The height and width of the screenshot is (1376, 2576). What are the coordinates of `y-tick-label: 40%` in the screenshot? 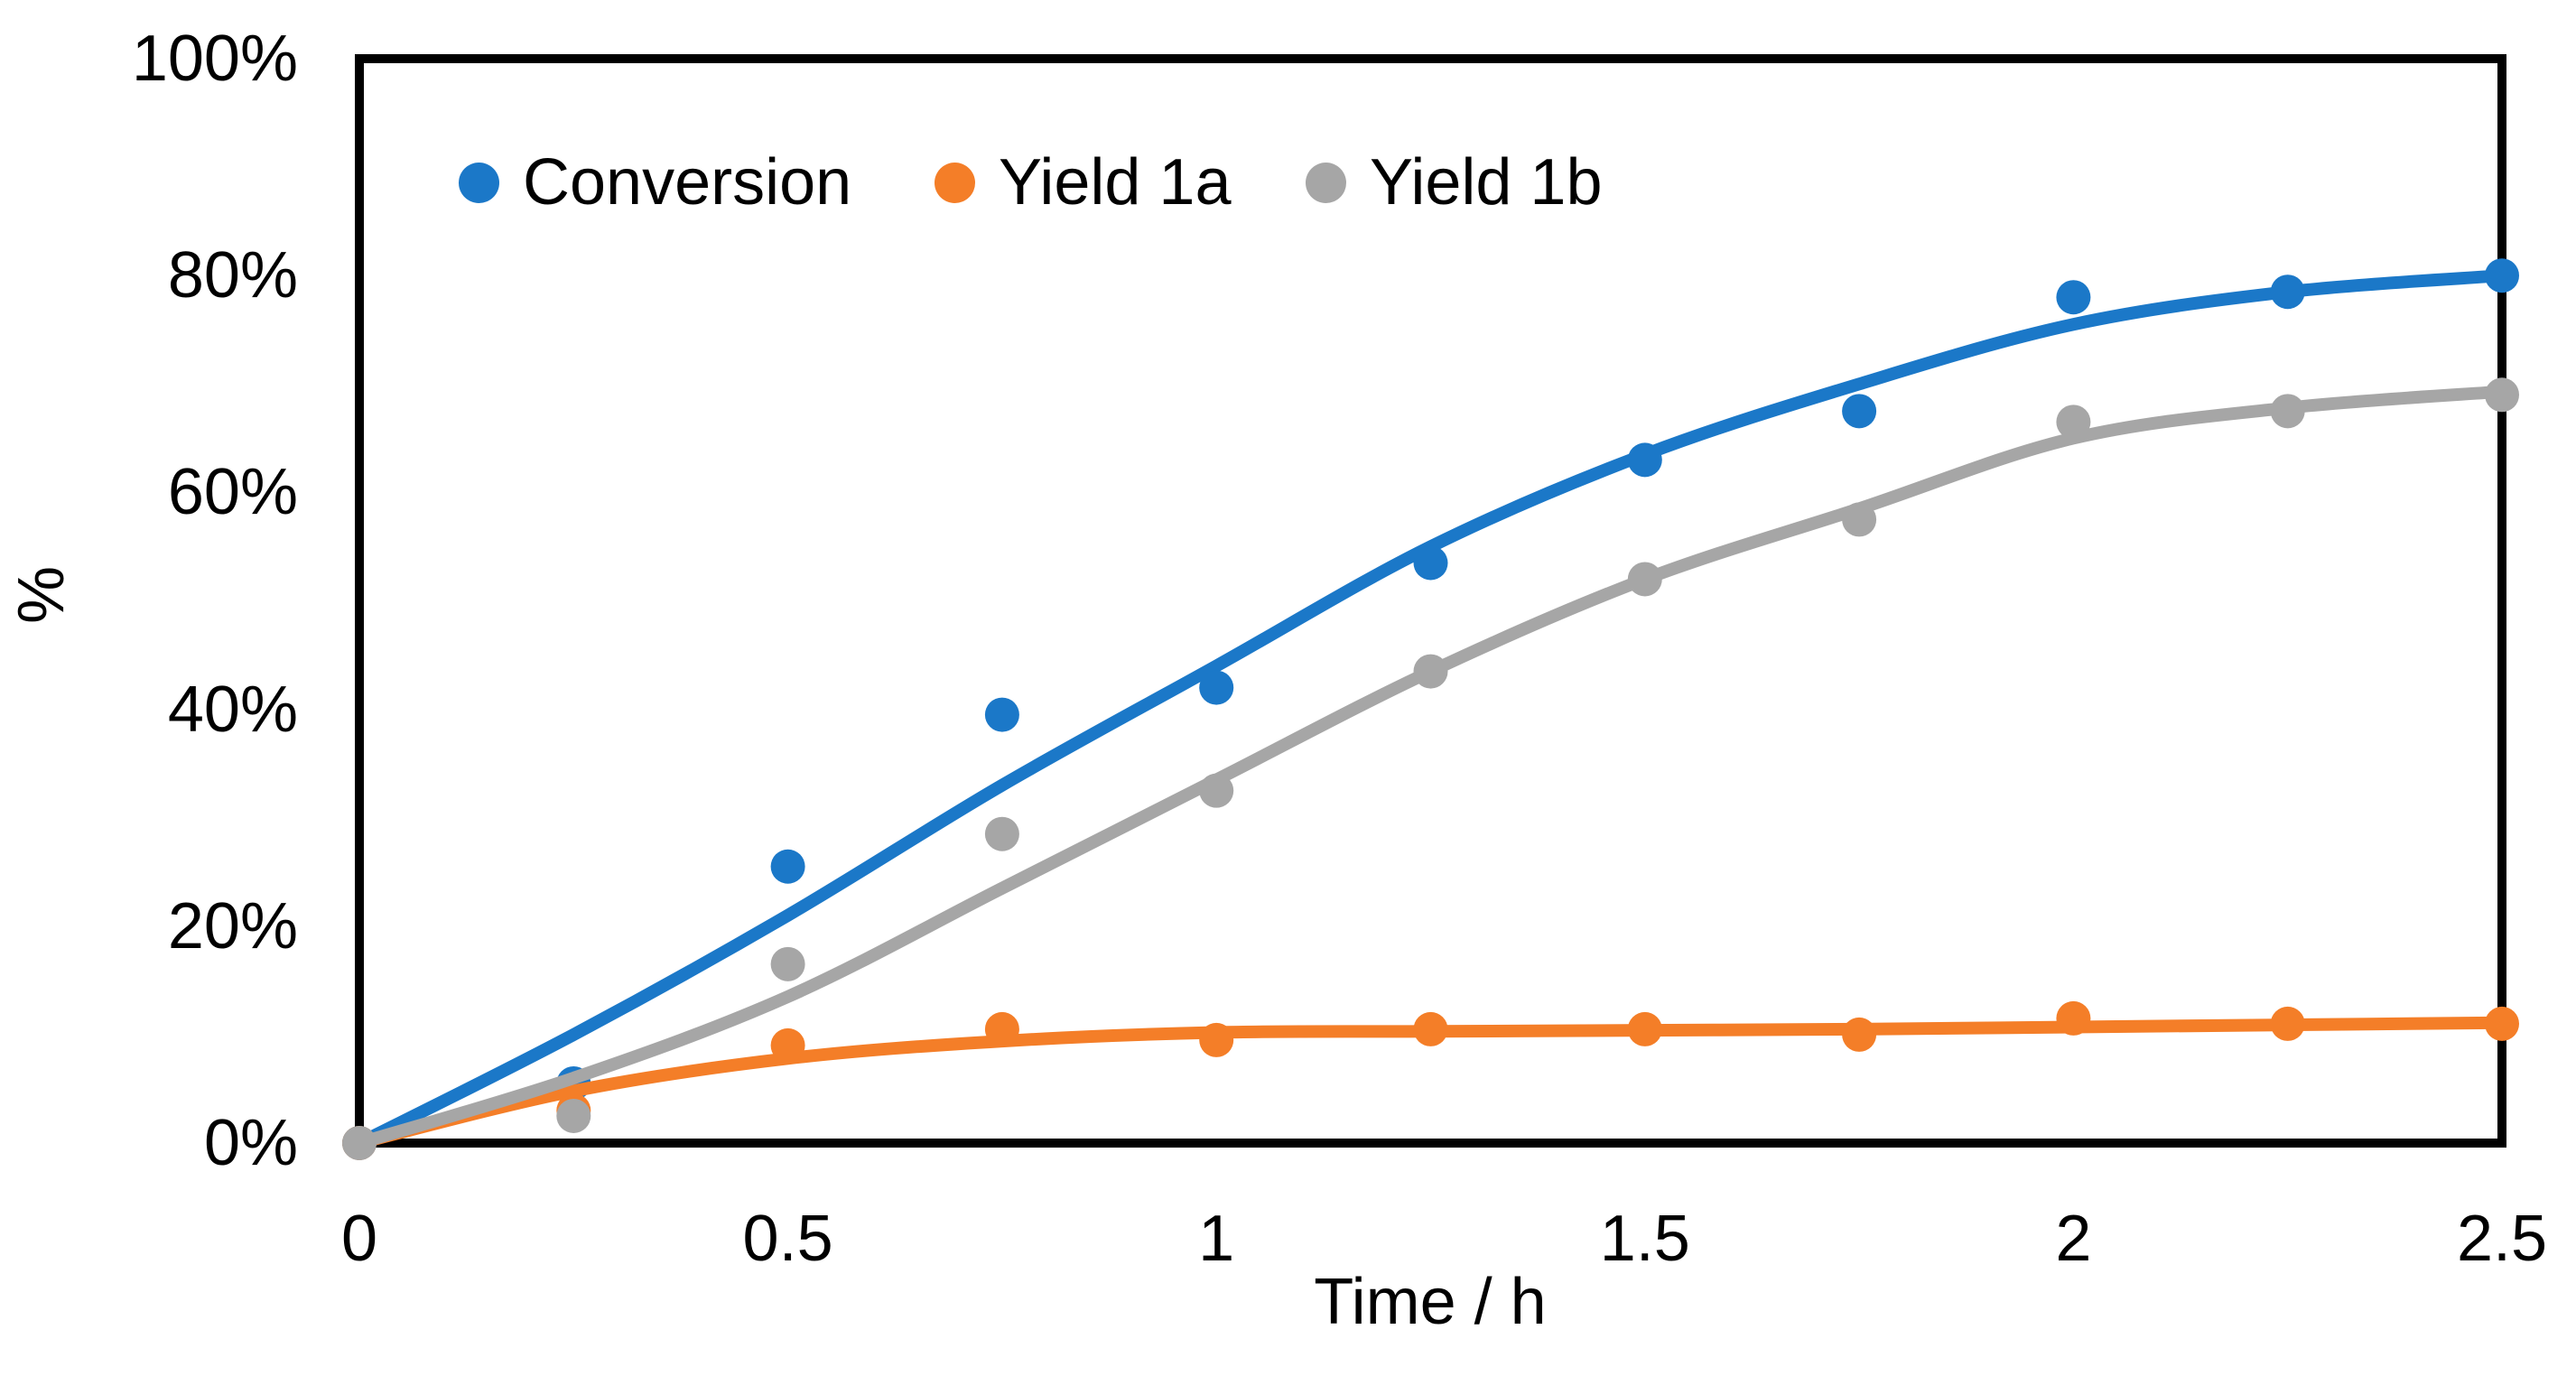 It's located at (232, 709).